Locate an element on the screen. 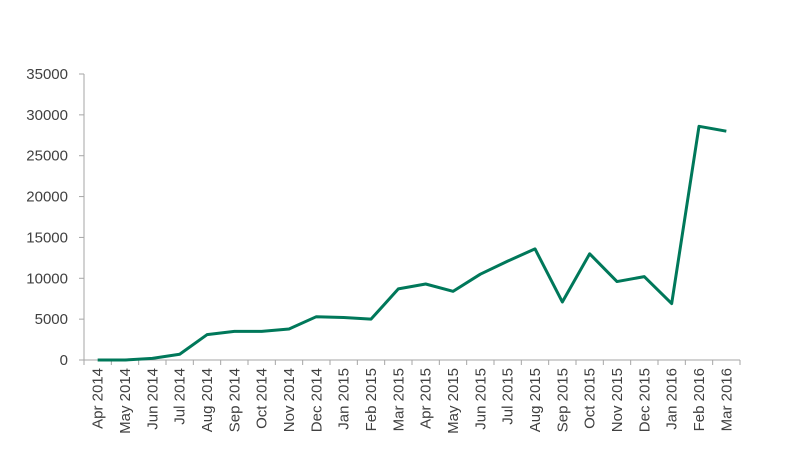 Image resolution: width=800 pixels, height=467 pixels. y-tick-label: 10000 is located at coordinates (47, 278).